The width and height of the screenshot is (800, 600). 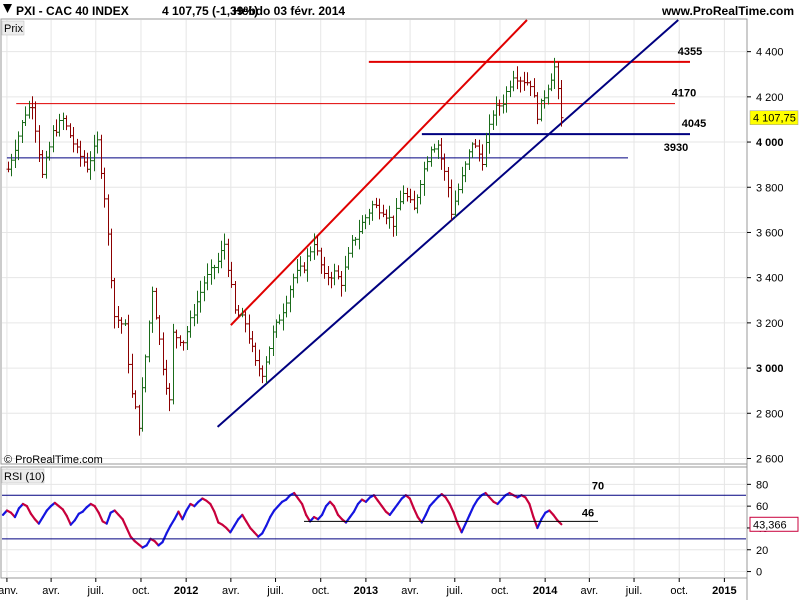 I want to click on rsi-tick-label: 80, so click(x=762, y=485).